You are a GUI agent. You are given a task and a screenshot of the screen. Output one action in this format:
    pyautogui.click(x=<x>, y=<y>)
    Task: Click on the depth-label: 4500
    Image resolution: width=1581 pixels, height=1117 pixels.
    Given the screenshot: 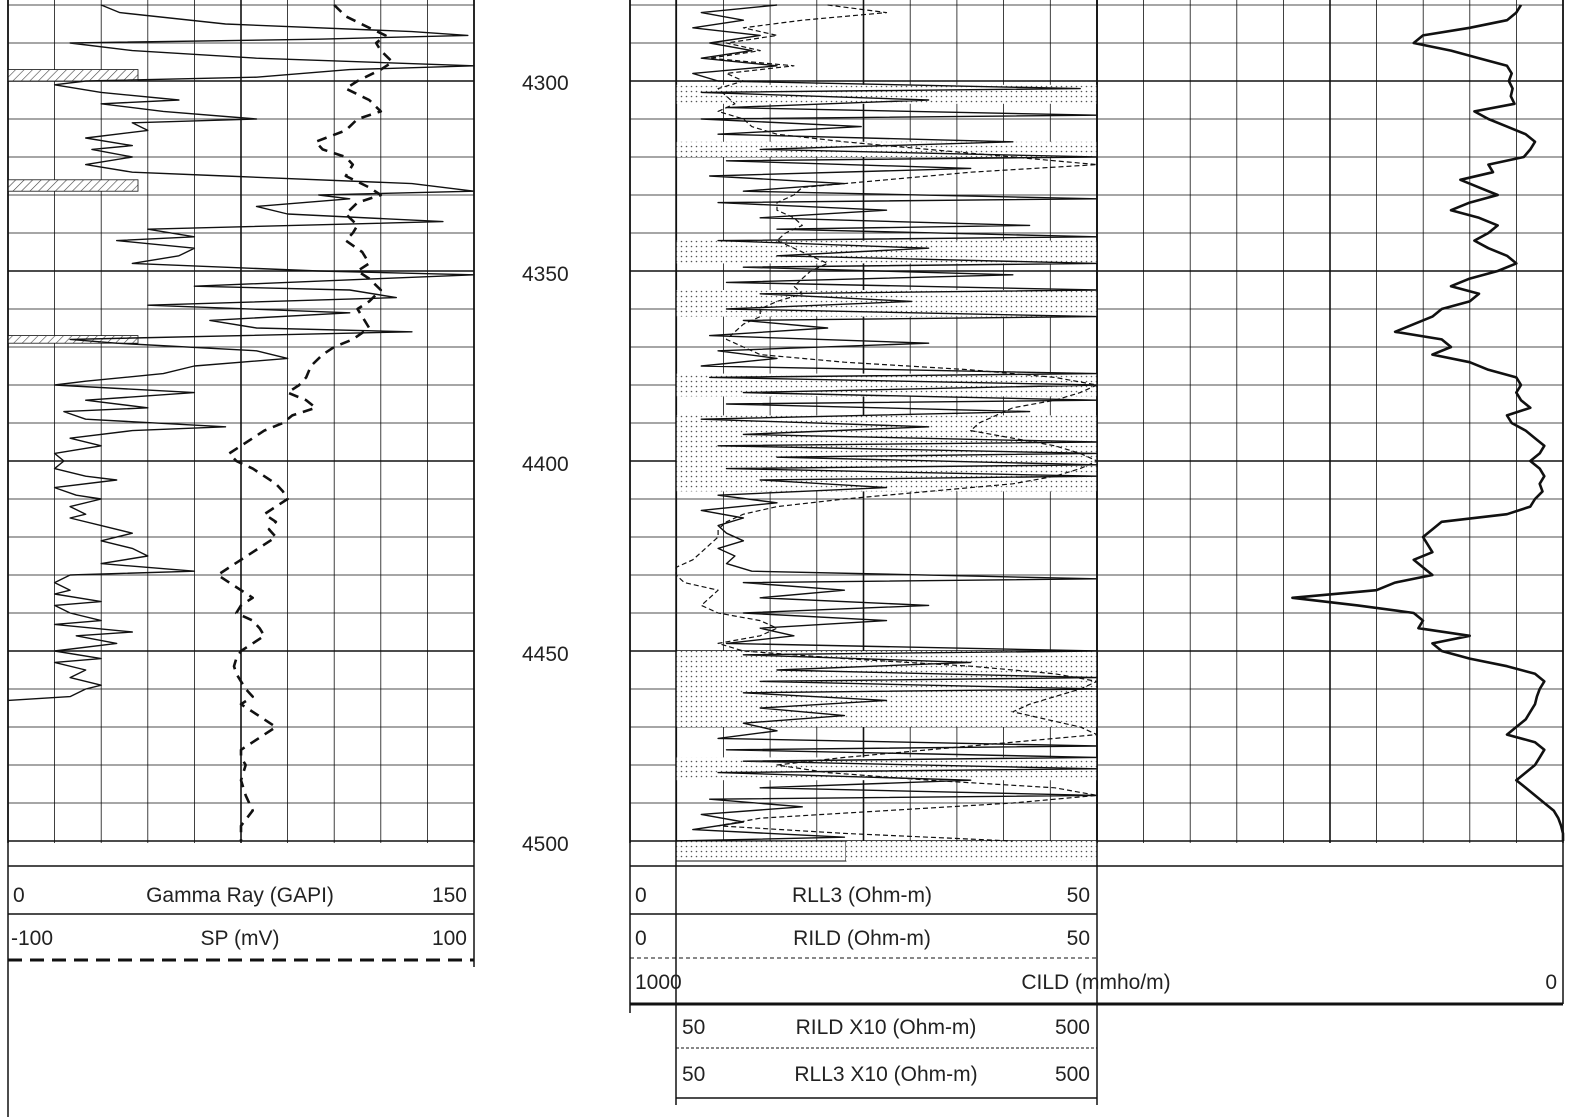 What is the action you would take?
    pyautogui.click(x=545, y=844)
    